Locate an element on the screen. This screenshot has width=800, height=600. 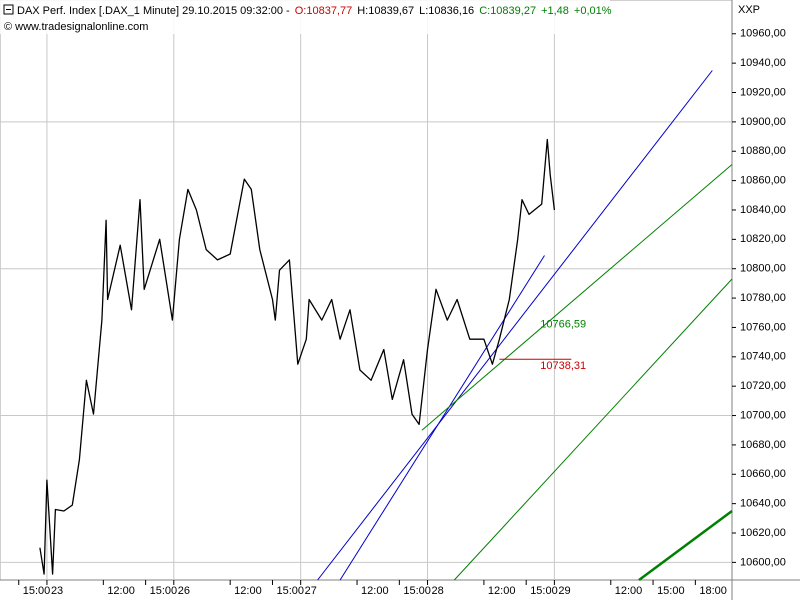
y-tick-label: 10940,00 is located at coordinates (763, 63).